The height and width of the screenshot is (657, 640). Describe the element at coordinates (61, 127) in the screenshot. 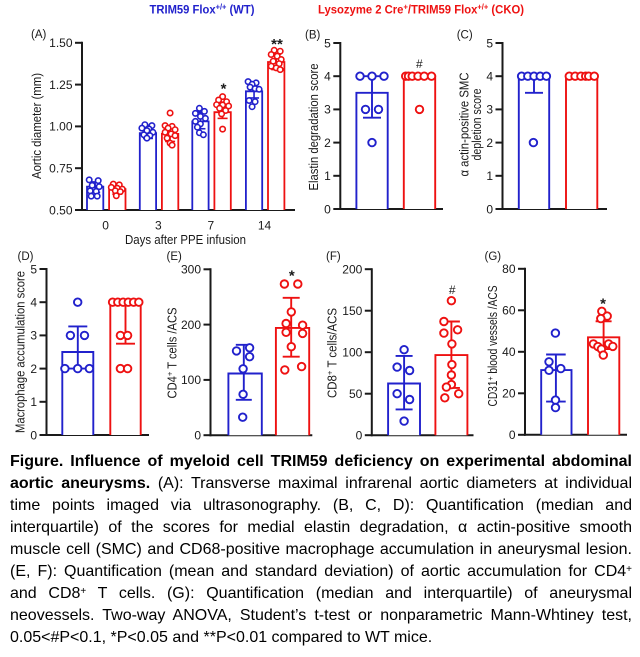

I see `svg-text: 1.00` at that location.